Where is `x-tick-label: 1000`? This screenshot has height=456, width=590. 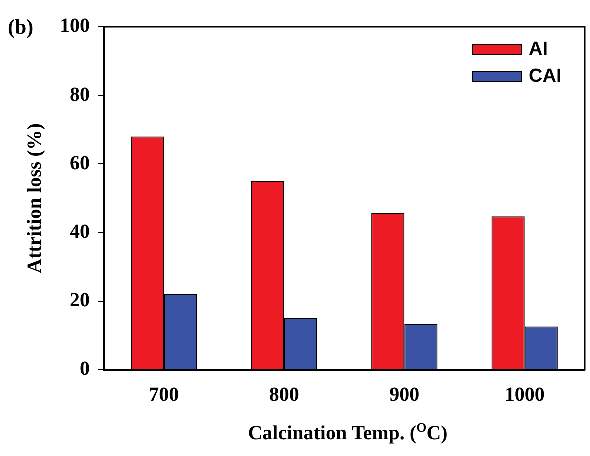
x-tick-label: 1000 is located at coordinates (524, 395).